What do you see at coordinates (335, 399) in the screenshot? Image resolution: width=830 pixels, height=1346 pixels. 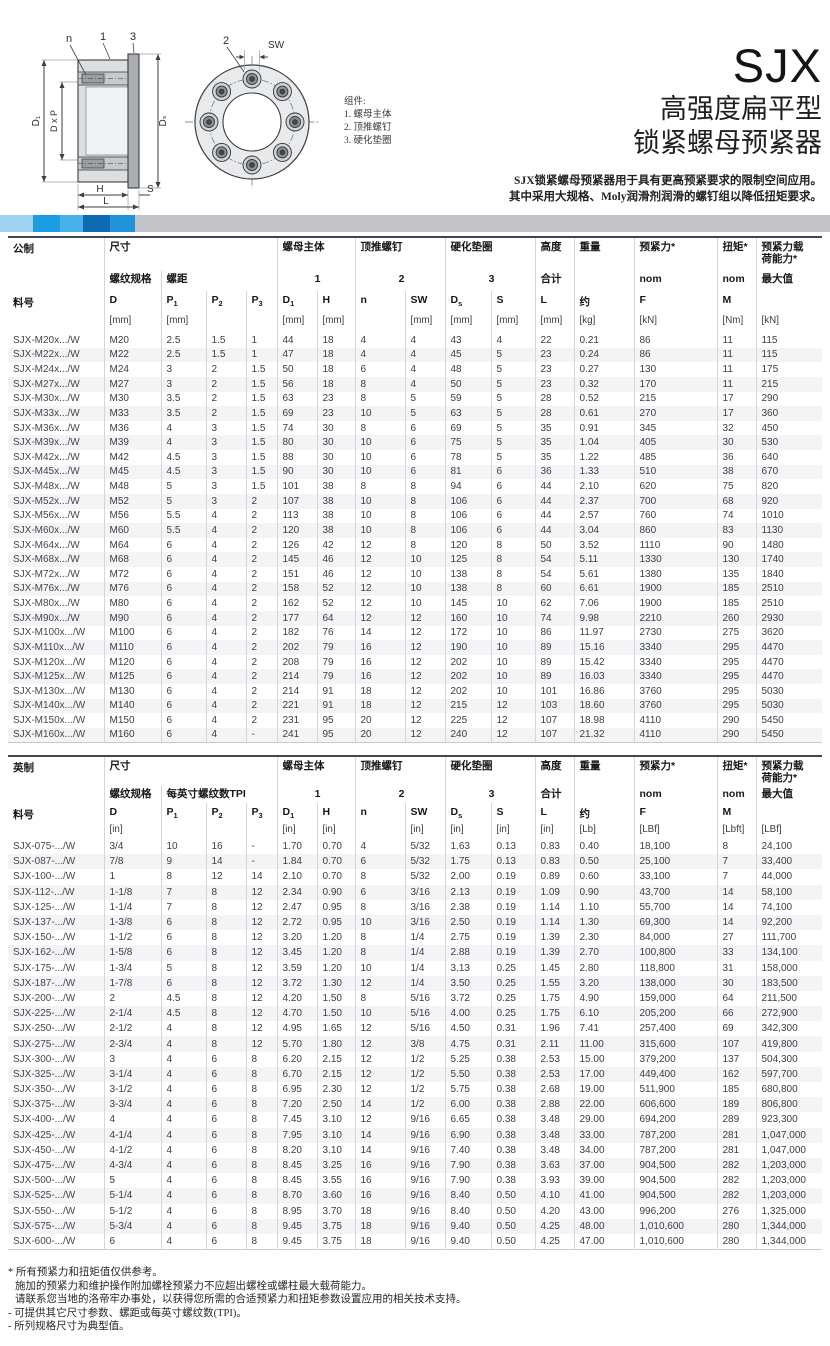 I see `value-cell: 23` at bounding box center [335, 399].